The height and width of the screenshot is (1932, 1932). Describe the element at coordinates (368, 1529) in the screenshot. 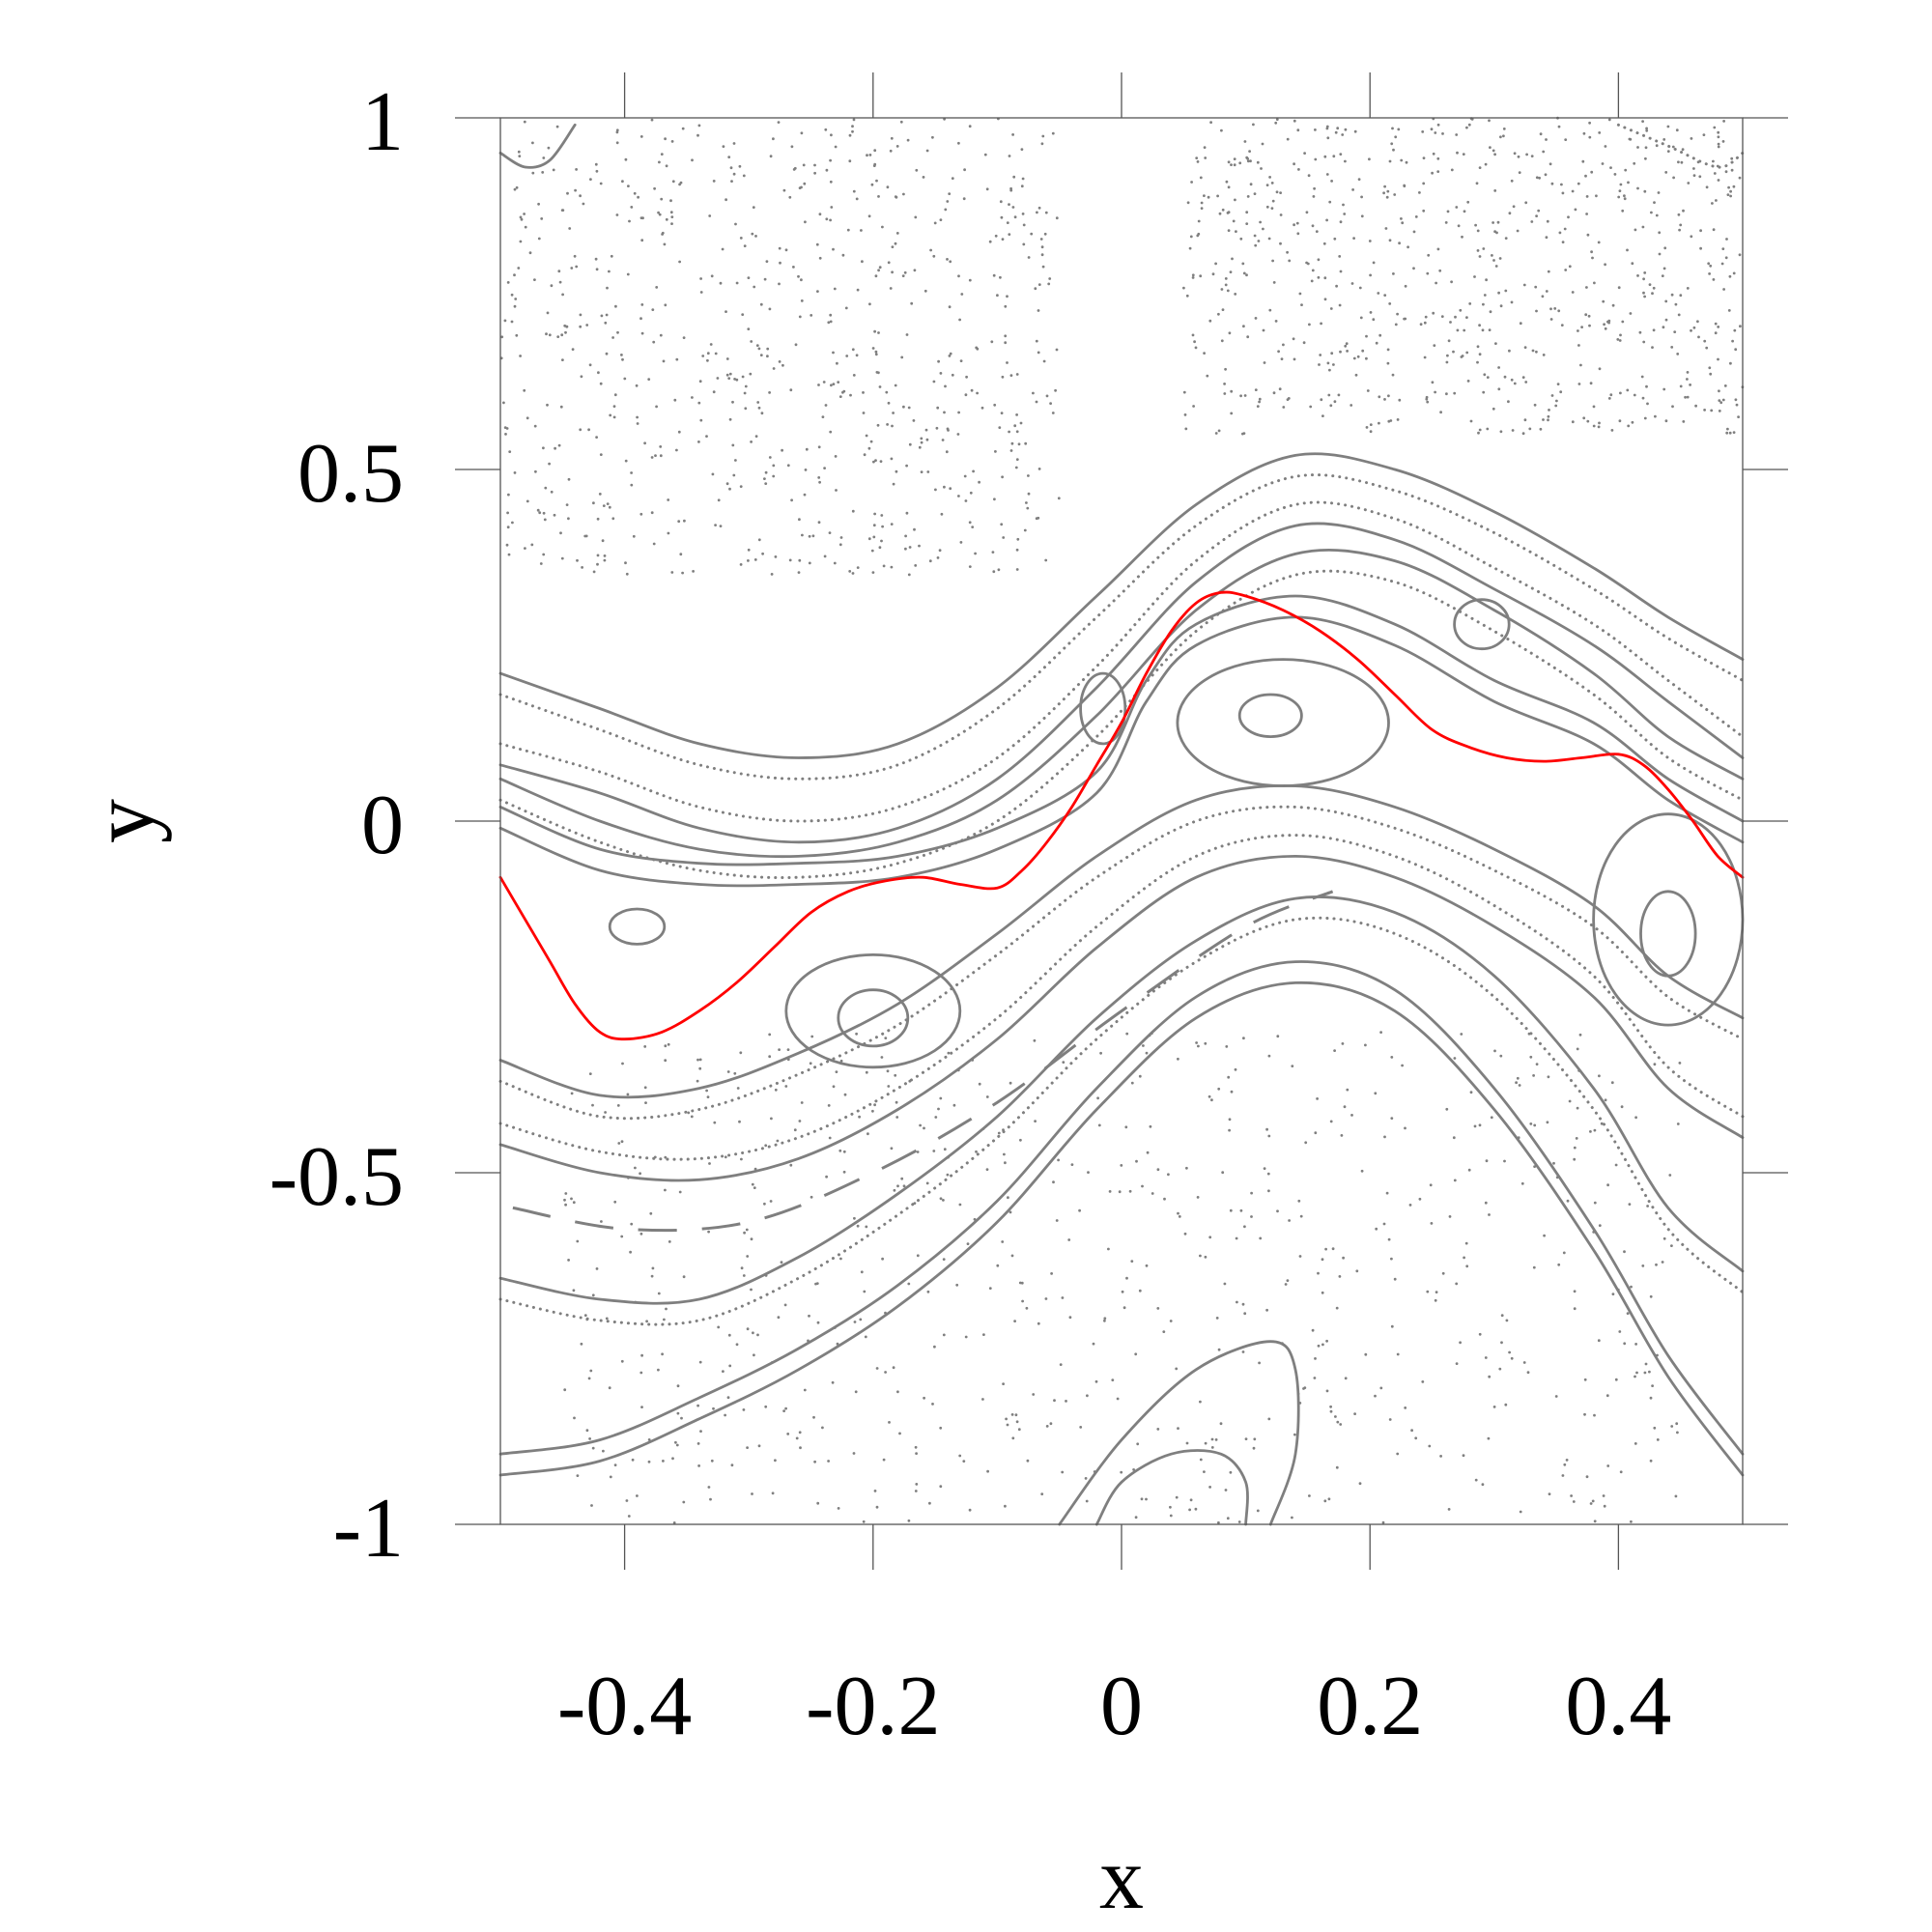

I see `y-tick-label: -1` at that location.